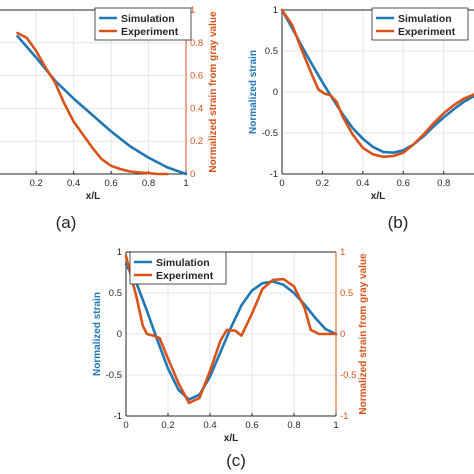 Image resolution: width=474 pixels, height=474 pixels. What do you see at coordinates (344, 416) in the screenshot?
I see `y-tick-label-right: -1` at bounding box center [344, 416].